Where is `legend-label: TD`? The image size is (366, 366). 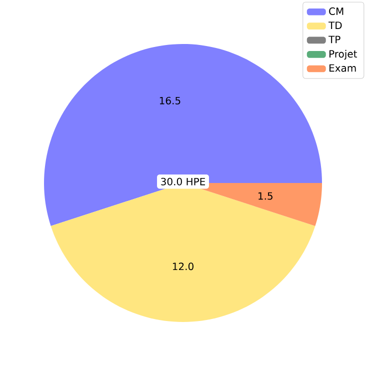
legend-label: TD is located at coordinates (335, 25).